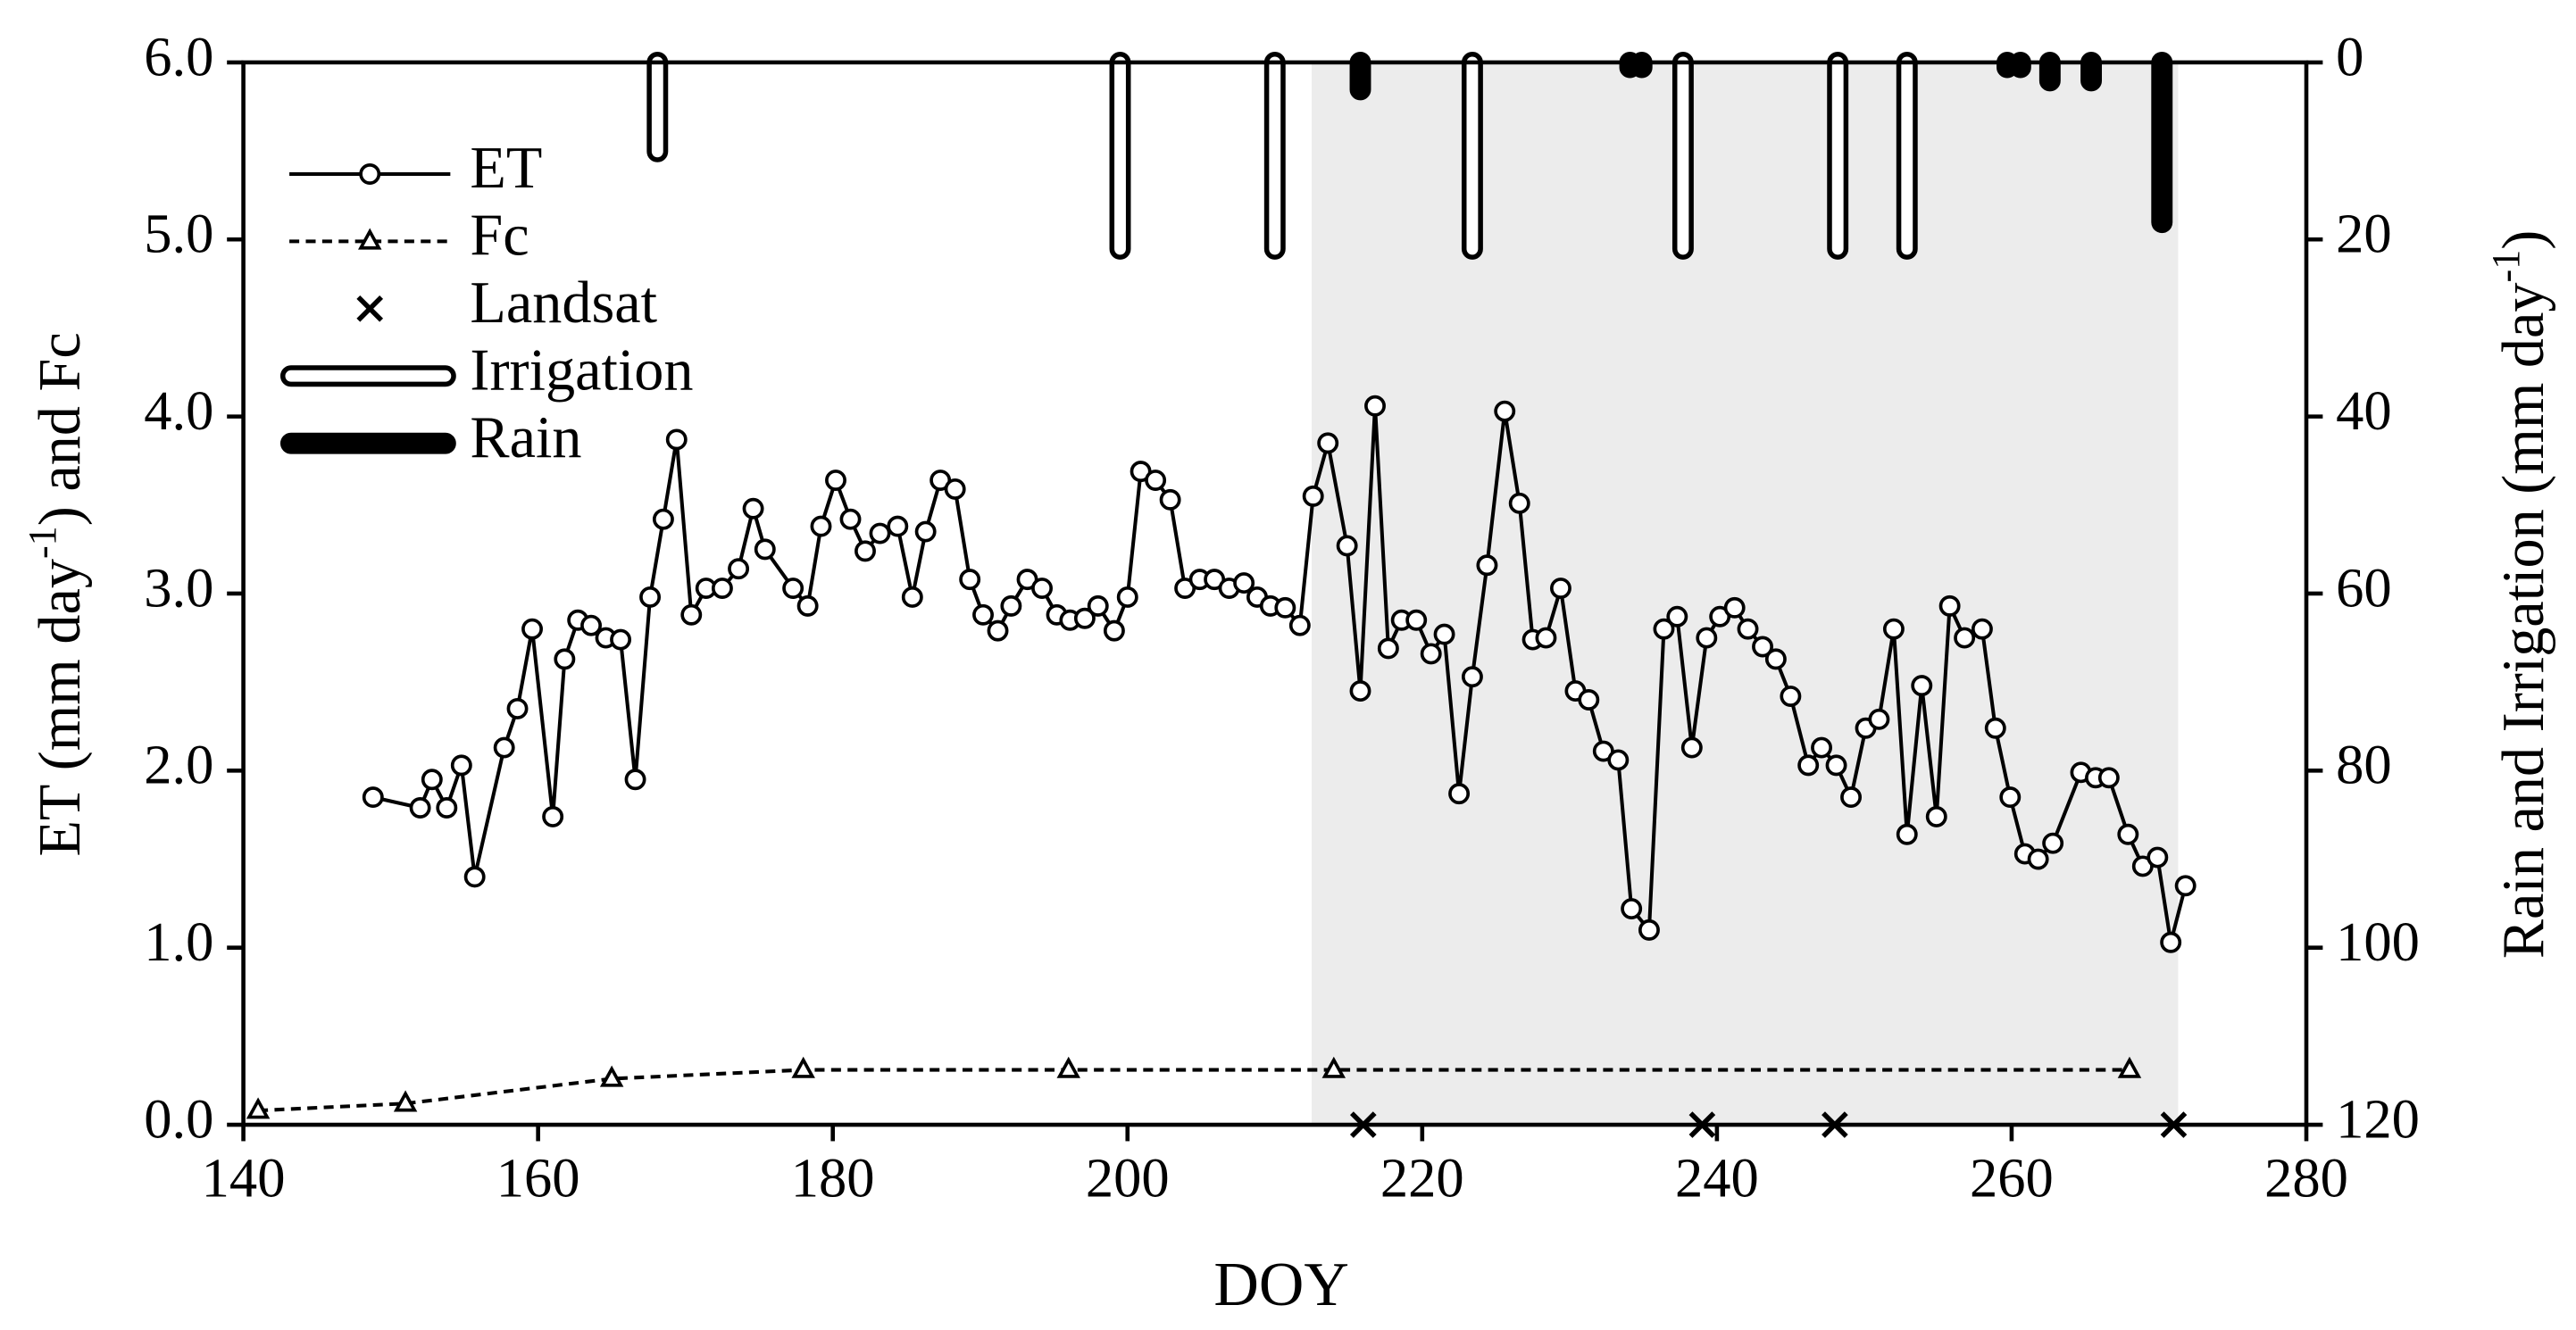 Image resolution: width=2576 pixels, height=1330 pixels. Describe the element at coordinates (2306, 1178) in the screenshot. I see `x-tick-label: 280` at that location.